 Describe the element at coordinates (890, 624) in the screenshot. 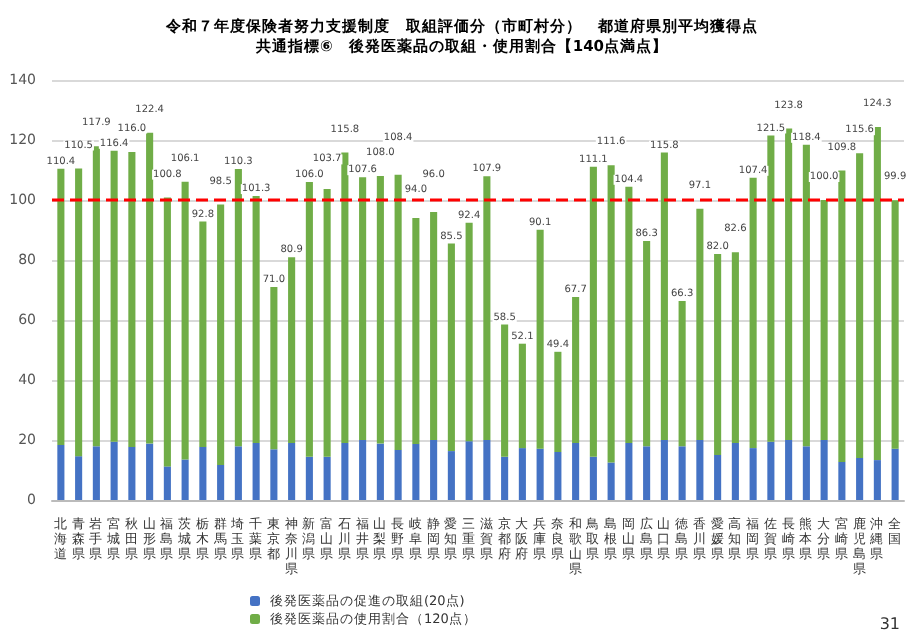

I see `text: 31` at that location.